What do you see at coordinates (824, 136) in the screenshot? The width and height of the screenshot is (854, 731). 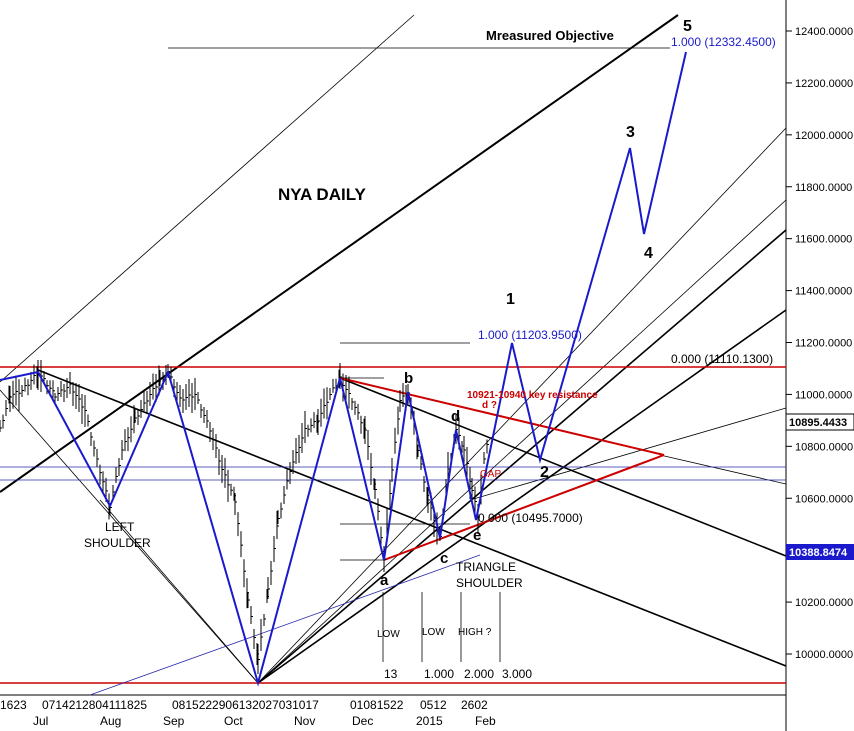 I see `y-tick-label-2: 12000.0000` at bounding box center [824, 136].